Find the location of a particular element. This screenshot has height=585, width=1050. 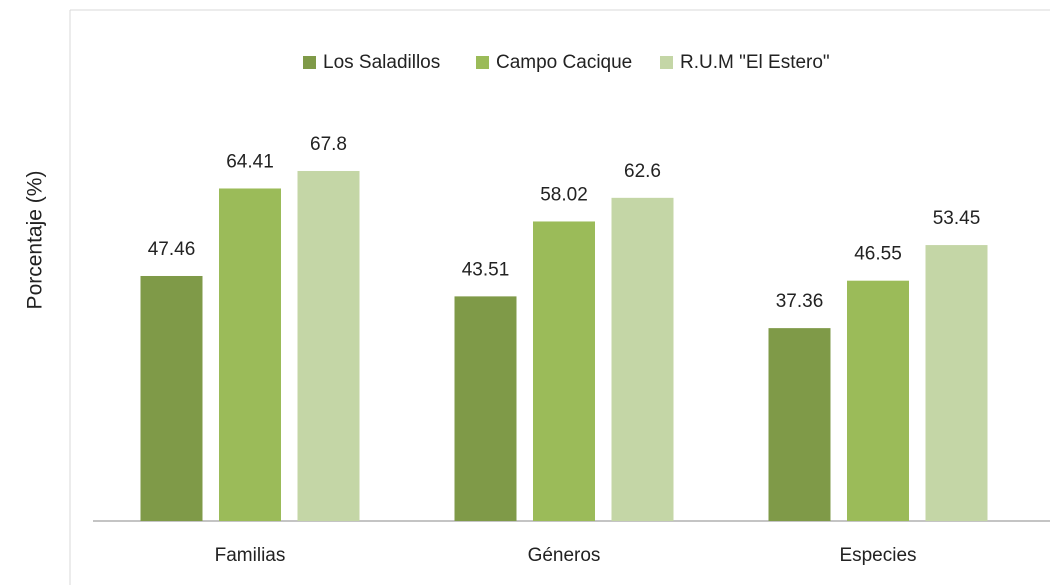

data-label: 64.41 is located at coordinates (250, 161).